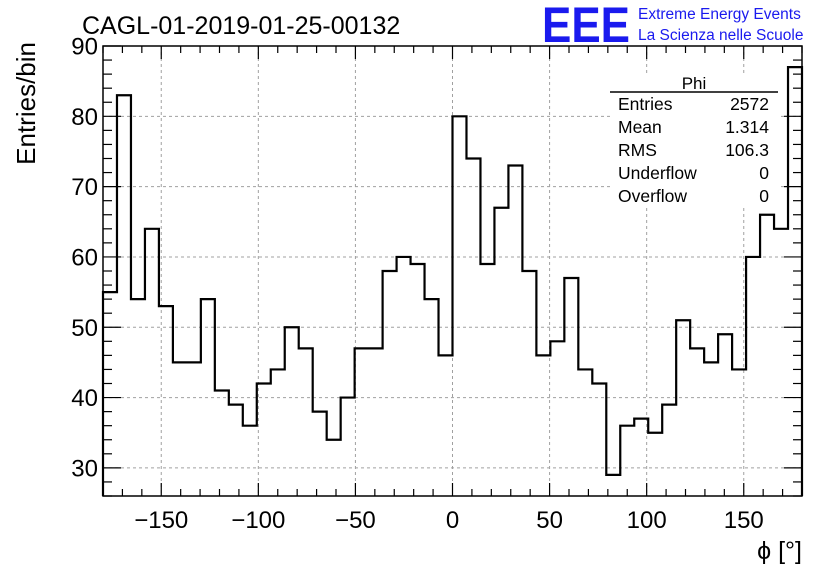 This screenshot has height=572, width=836. Describe the element at coordinates (549, 520) in the screenshot. I see `x-tick-label: 50` at that location.